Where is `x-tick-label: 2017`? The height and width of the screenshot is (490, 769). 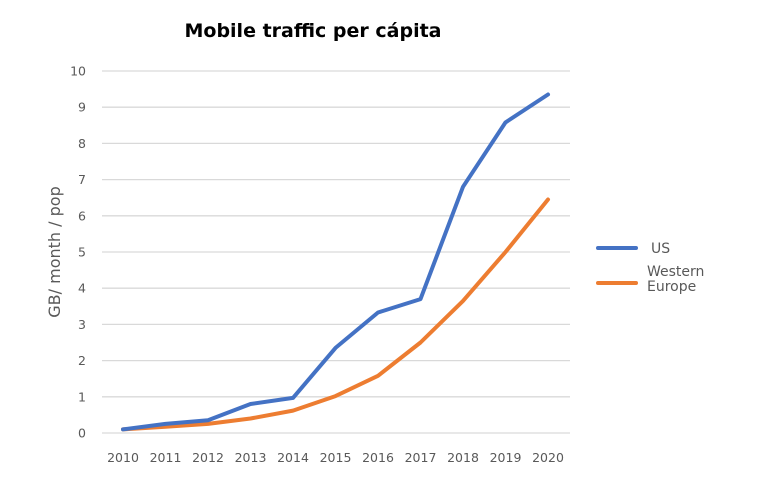 x-tick-label: 2017 is located at coordinates (421, 457).